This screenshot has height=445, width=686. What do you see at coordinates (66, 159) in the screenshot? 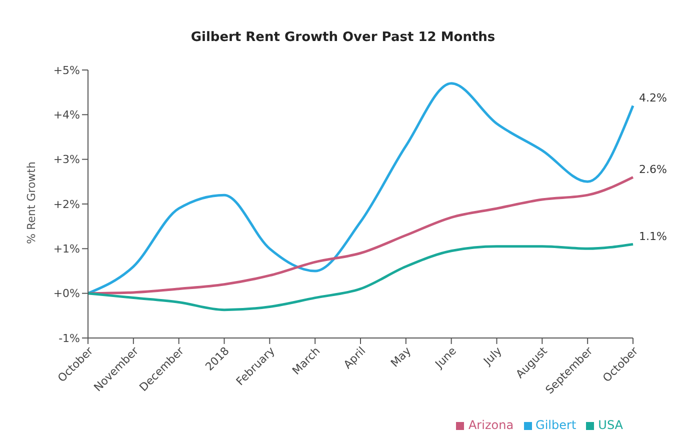
I see `y-tick-label: +3%` at bounding box center [66, 159].